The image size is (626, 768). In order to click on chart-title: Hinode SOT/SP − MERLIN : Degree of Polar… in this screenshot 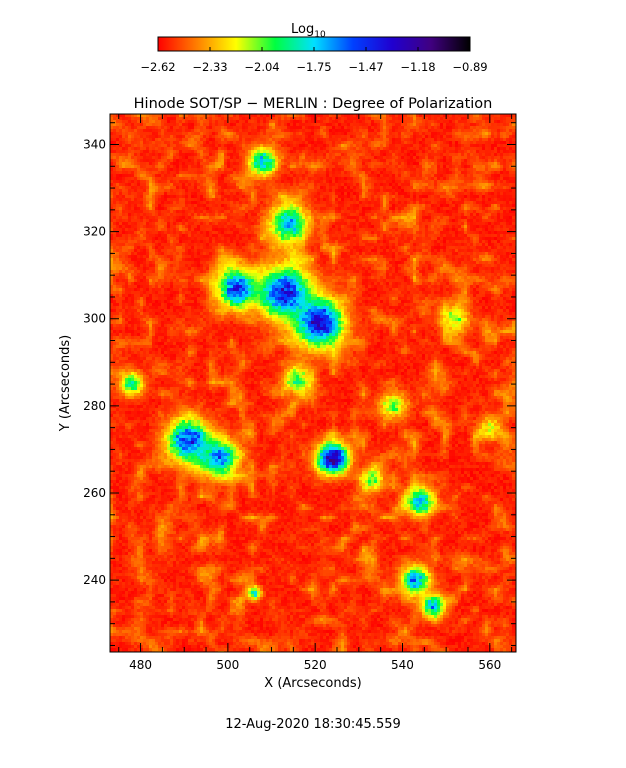, I will do `click(313, 104)`.